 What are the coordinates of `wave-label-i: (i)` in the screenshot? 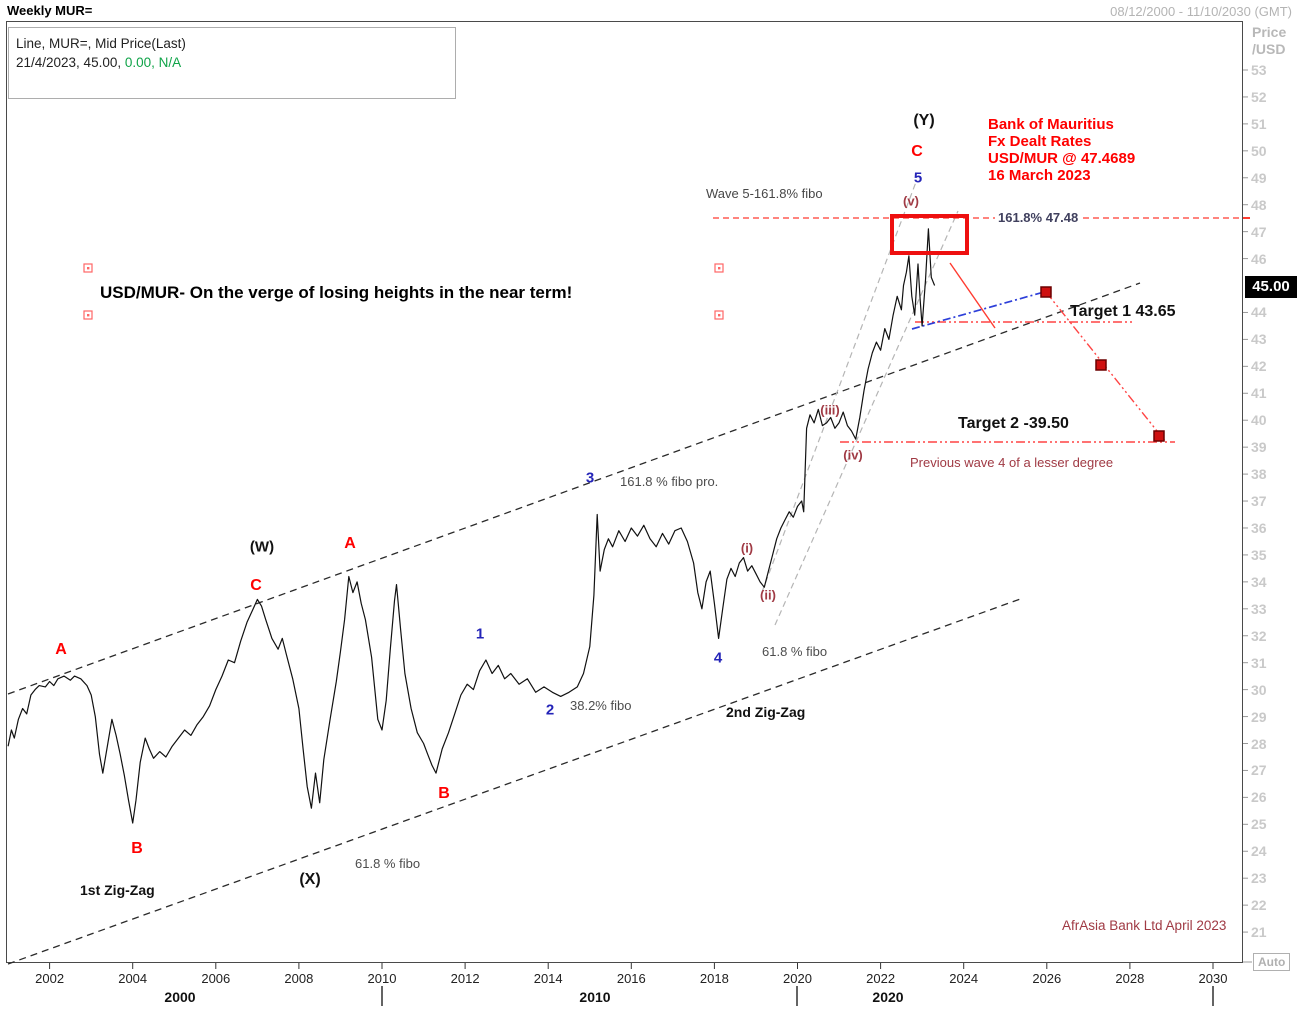 It's located at (747, 548).